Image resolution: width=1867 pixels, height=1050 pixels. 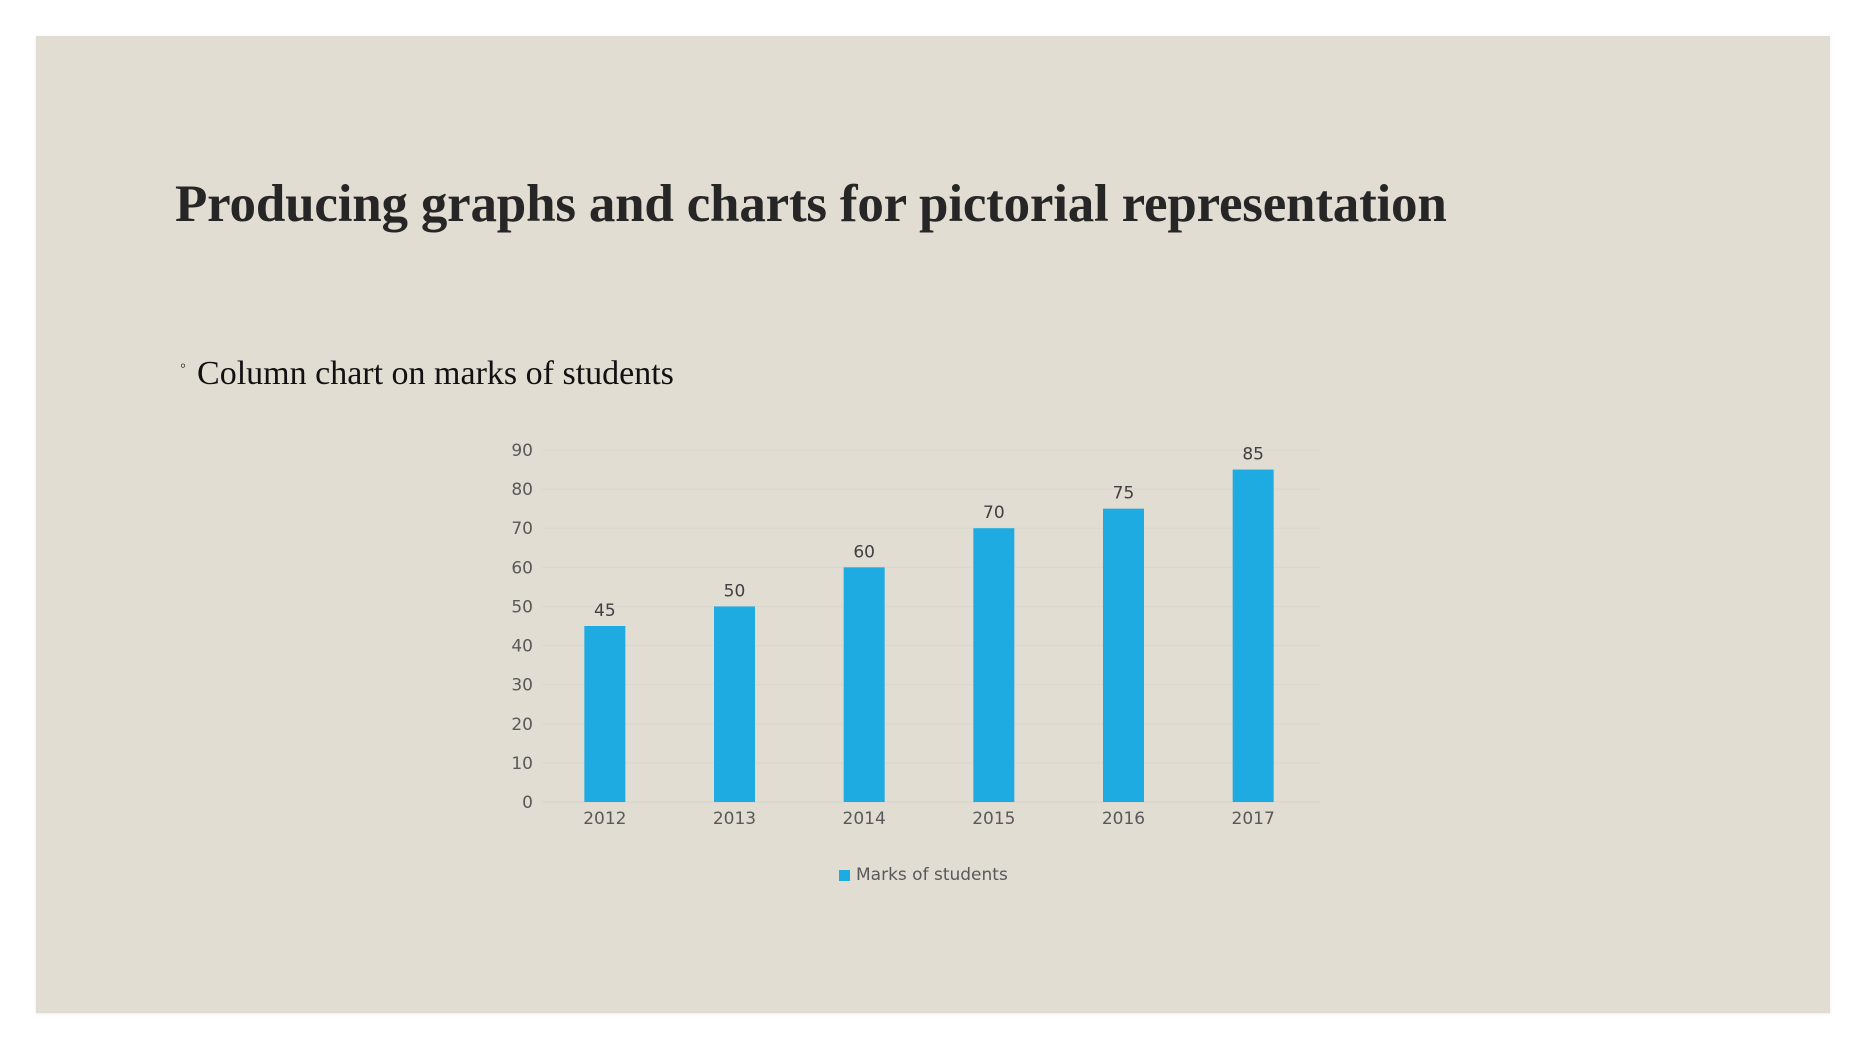 I want to click on legend-label: Marks of students, so click(x=932, y=875).